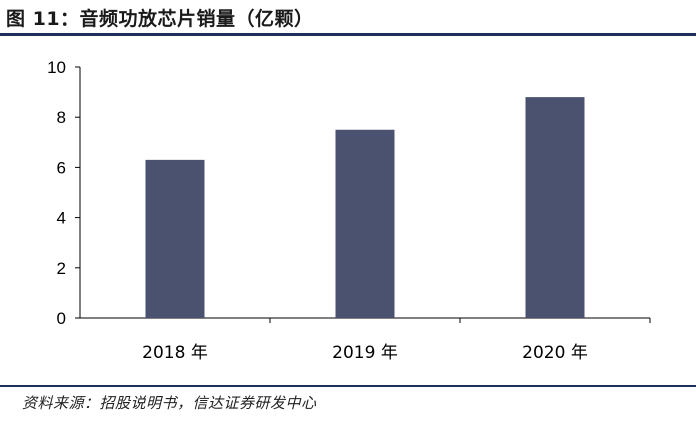  Describe the element at coordinates (169, 403) in the screenshot. I see `source-note: 资料来源：招股说明书，信达证券研发中心` at that location.